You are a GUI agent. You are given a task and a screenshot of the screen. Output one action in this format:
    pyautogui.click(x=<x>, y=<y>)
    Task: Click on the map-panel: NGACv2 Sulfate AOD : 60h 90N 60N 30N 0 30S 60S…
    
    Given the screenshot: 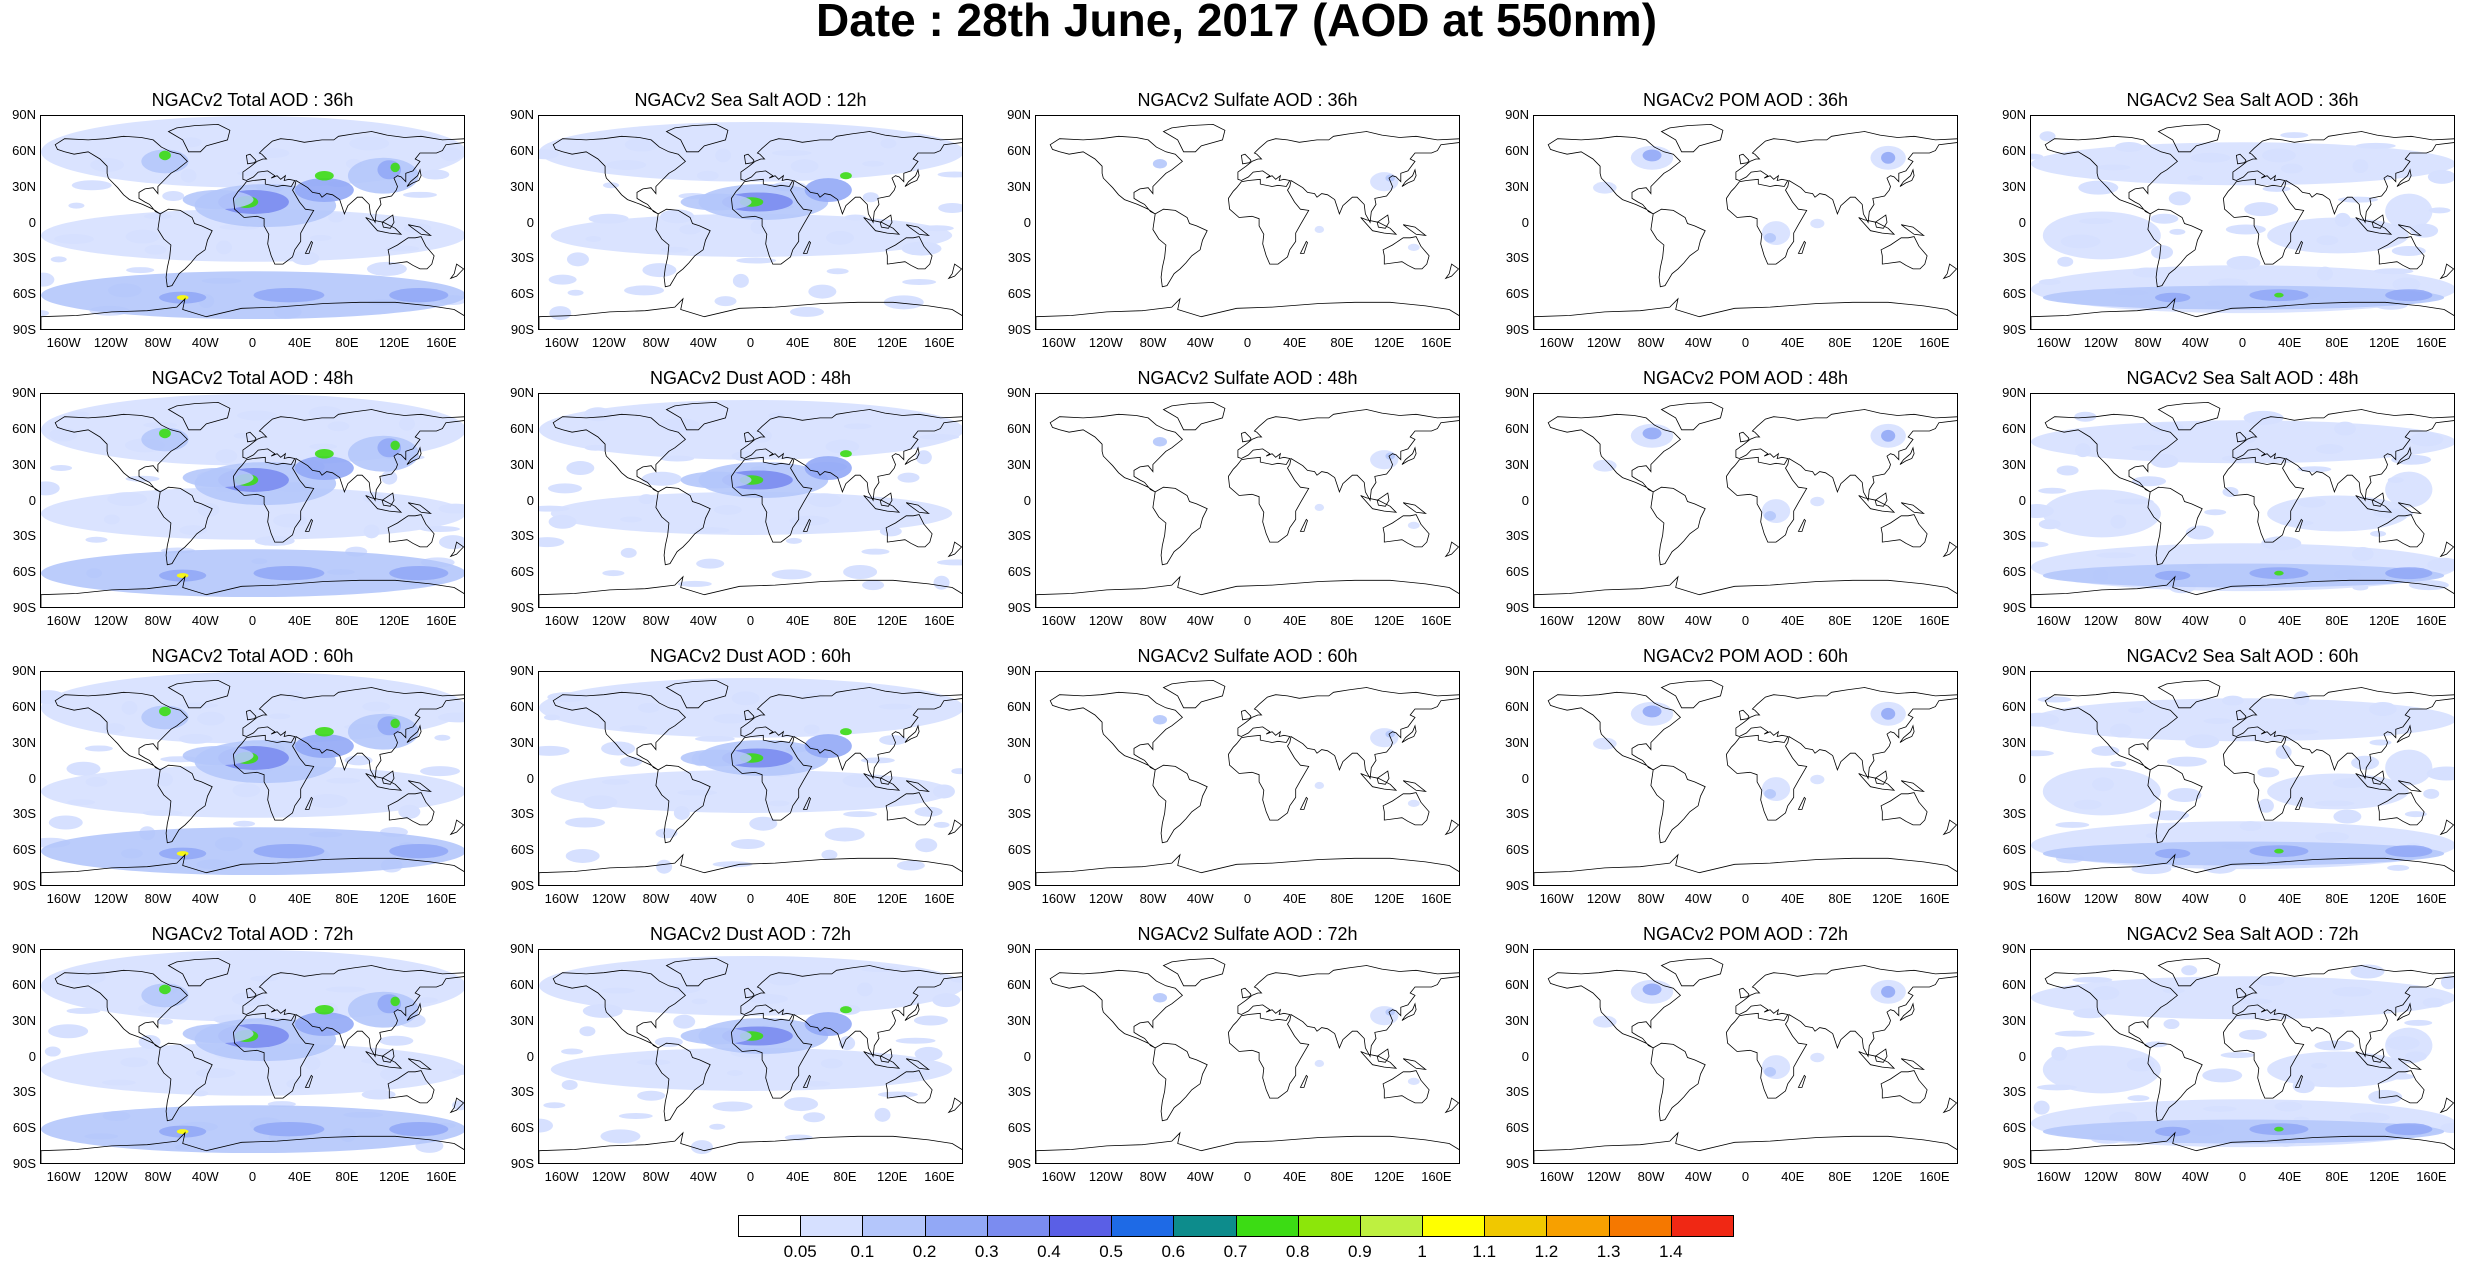 What is the action you would take?
    pyautogui.click(x=1242, y=731)
    